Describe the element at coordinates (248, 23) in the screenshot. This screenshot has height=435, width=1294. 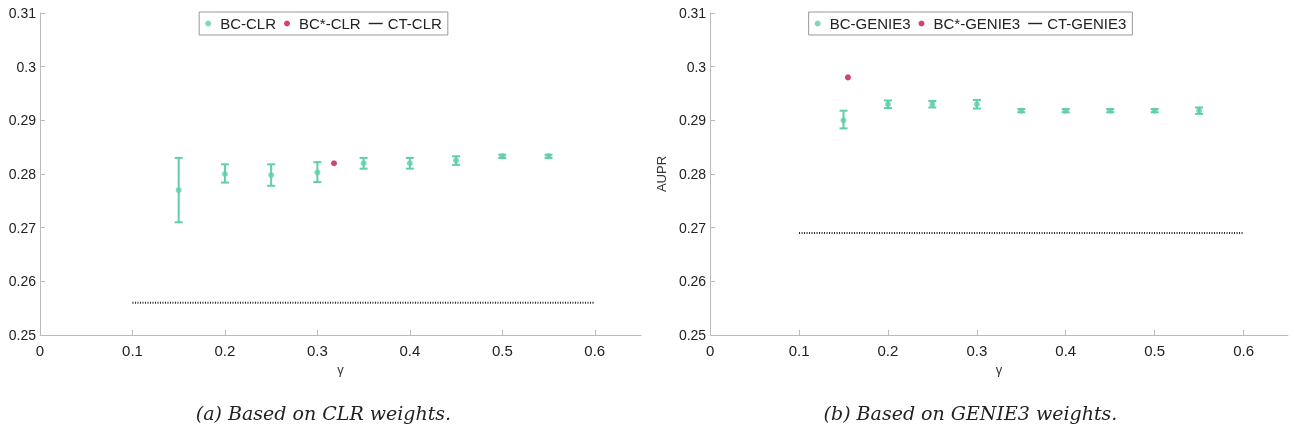
I see `legend-label: BC-CLR` at that location.